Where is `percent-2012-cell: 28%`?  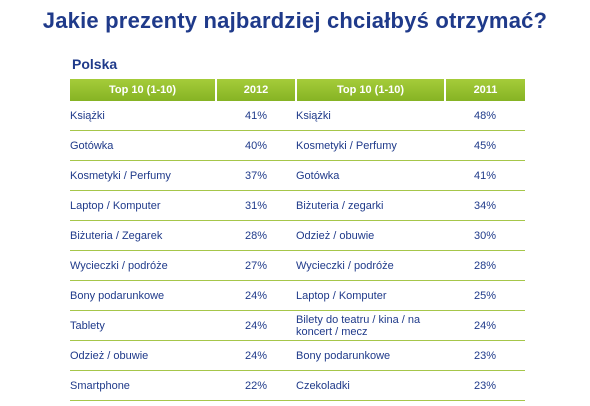
percent-2012-cell: 28% is located at coordinates (256, 235).